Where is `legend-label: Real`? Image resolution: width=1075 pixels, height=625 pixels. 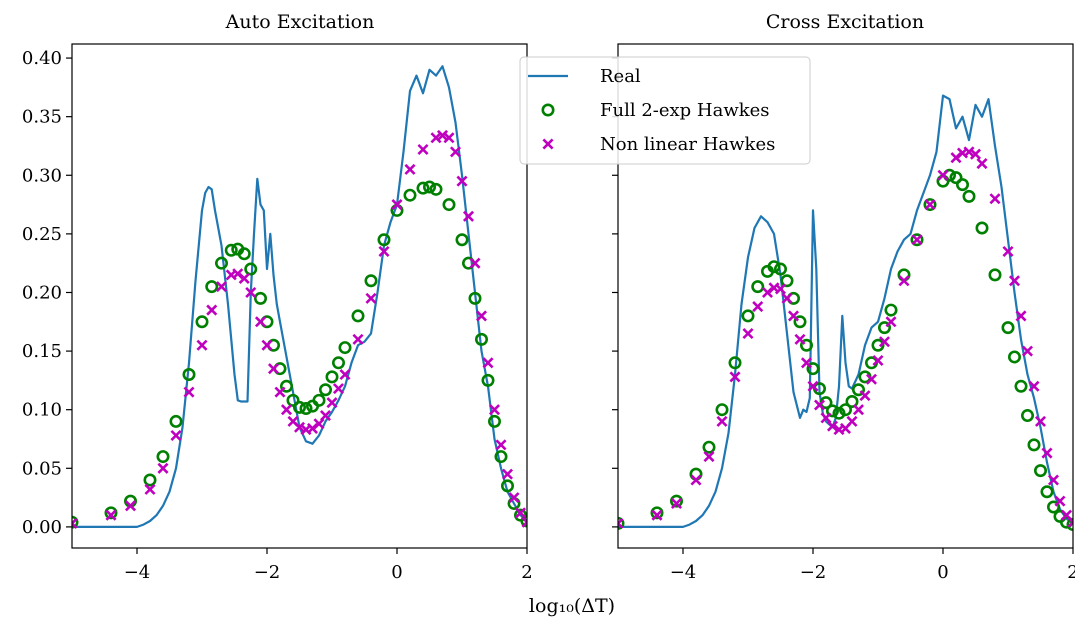
legend-label: Real is located at coordinates (620, 76).